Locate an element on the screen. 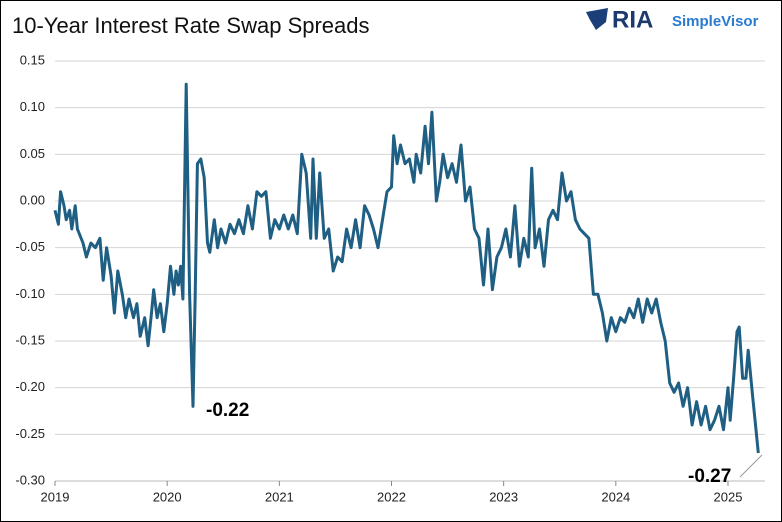  y-tick-label: -0.15 is located at coordinates (30, 339).